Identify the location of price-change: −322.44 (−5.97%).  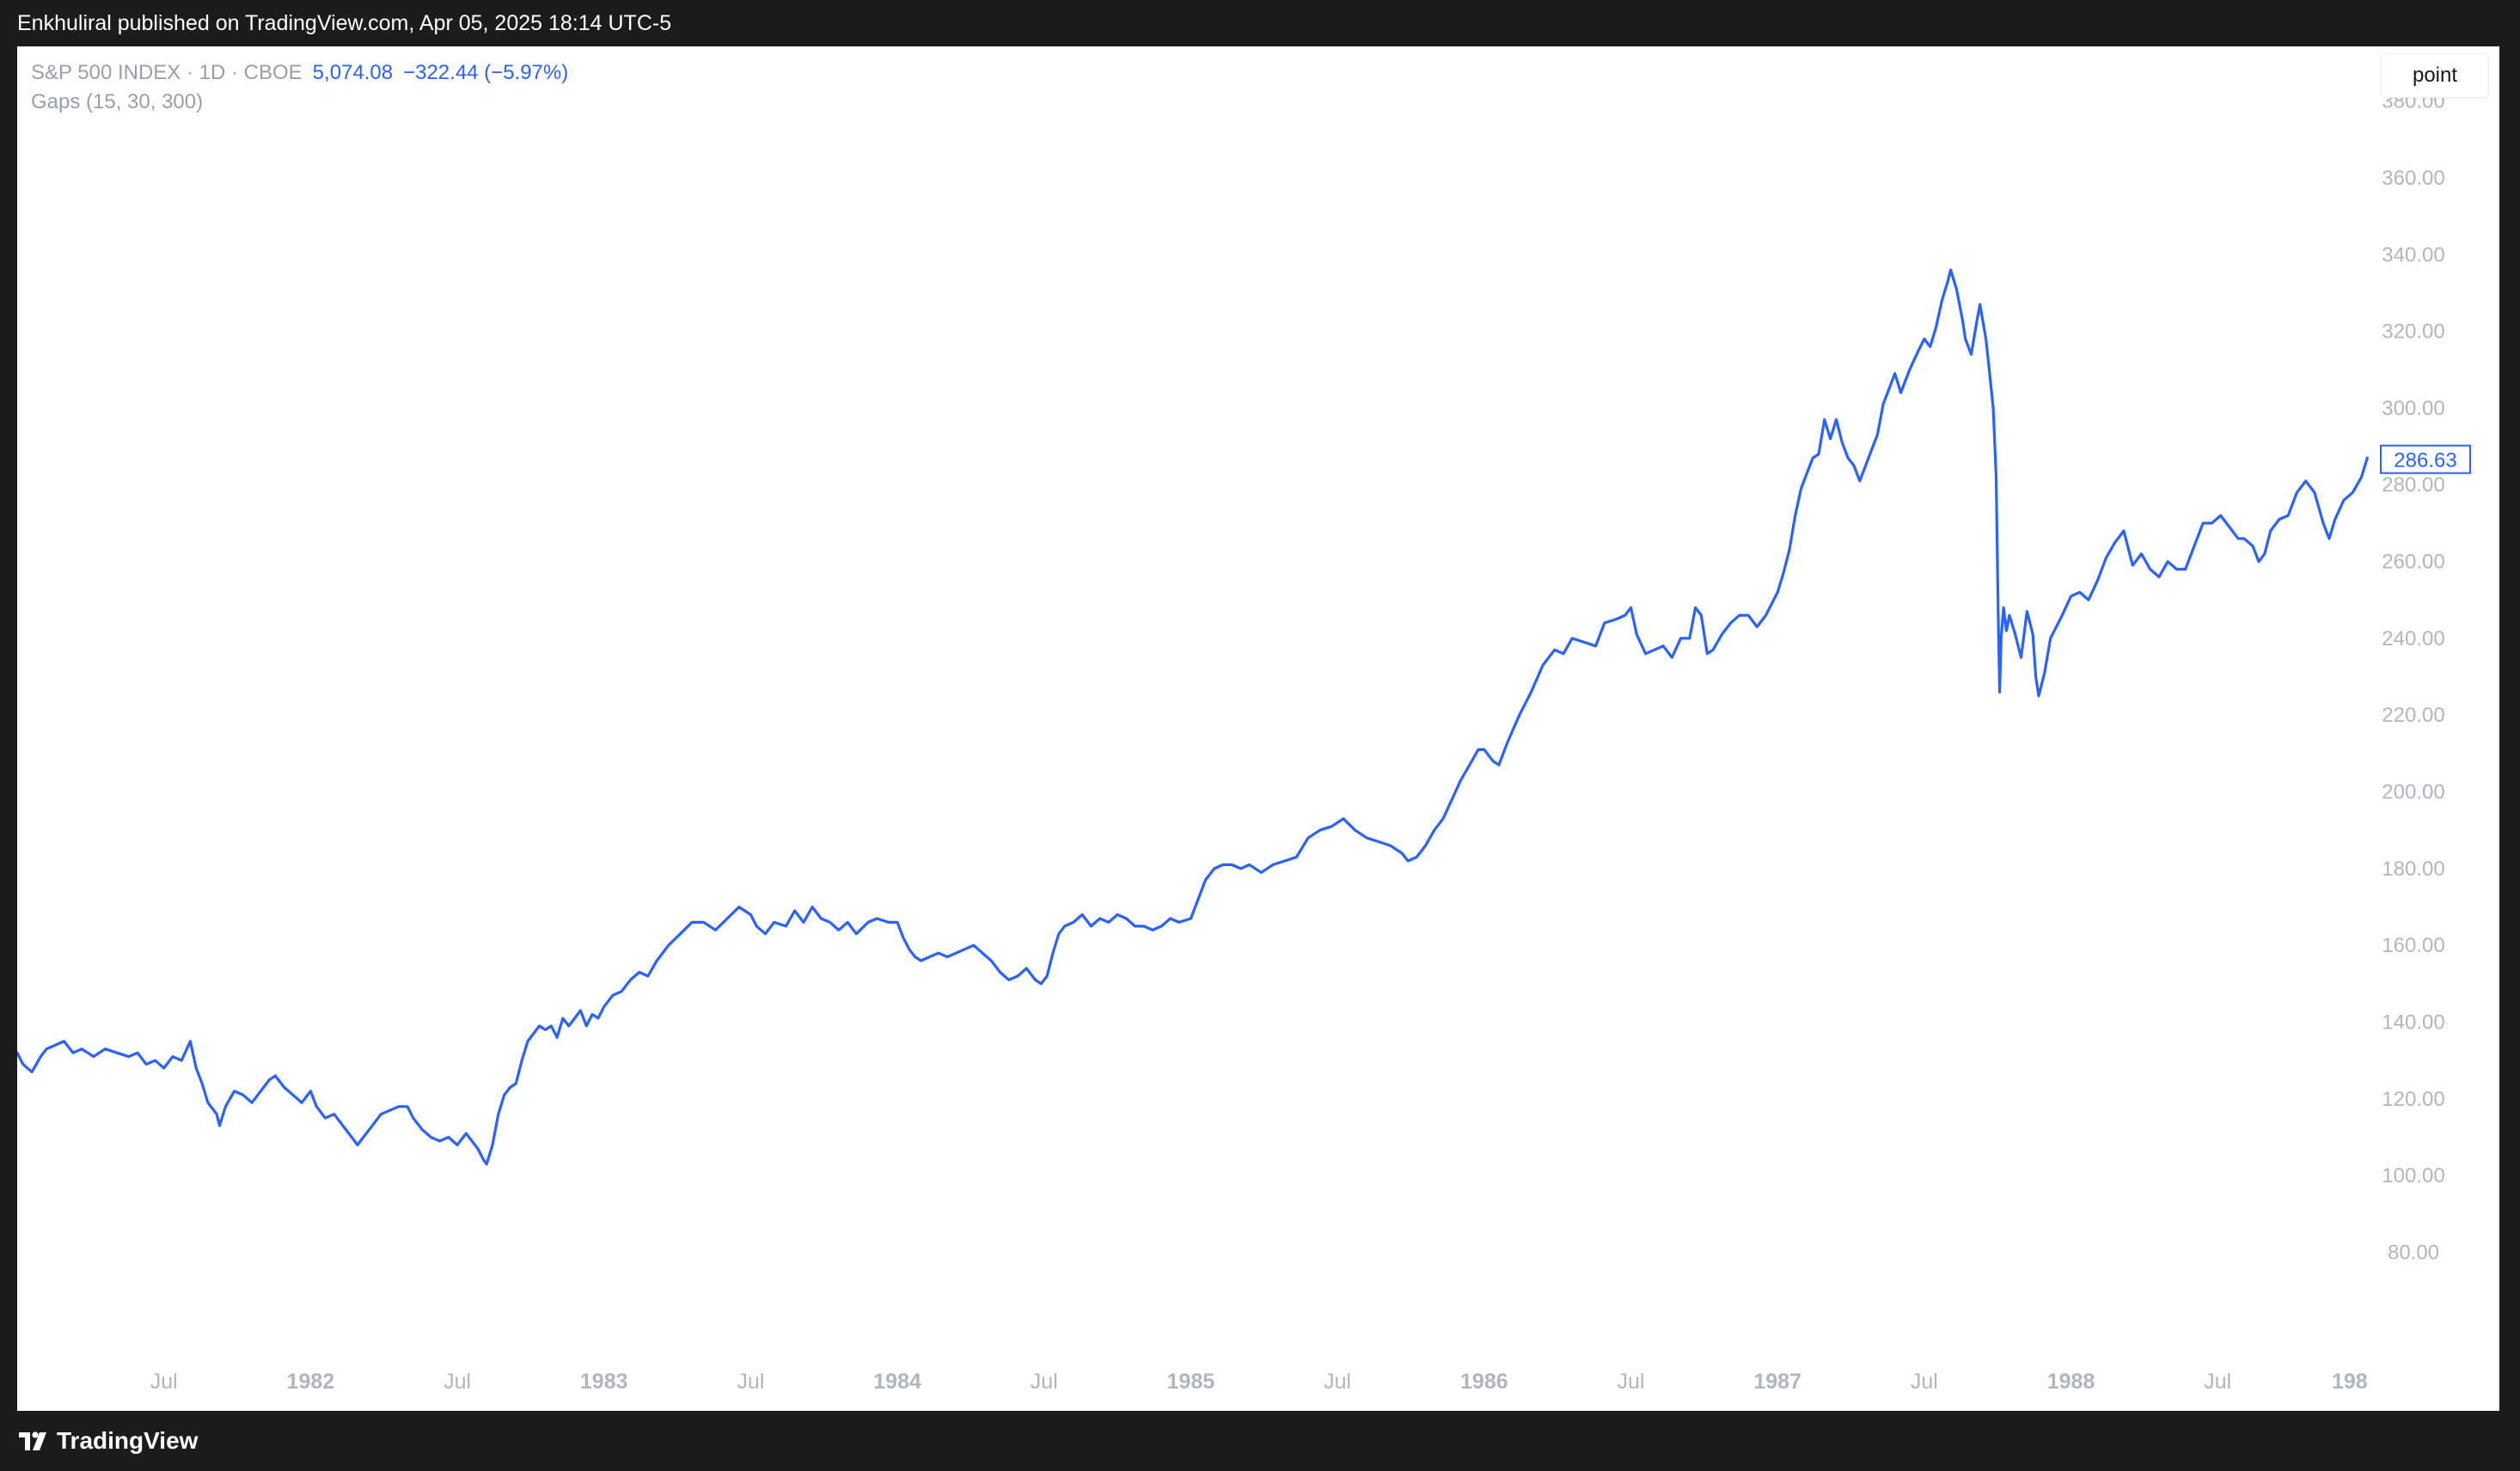
(486, 72).